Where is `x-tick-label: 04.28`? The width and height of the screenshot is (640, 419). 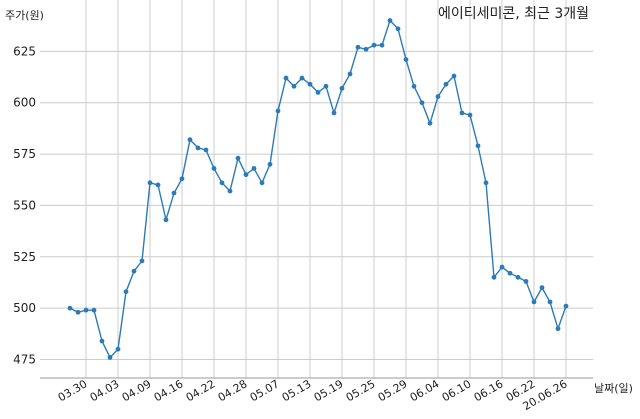
x-tick-label: 04.28 is located at coordinates (233, 390).